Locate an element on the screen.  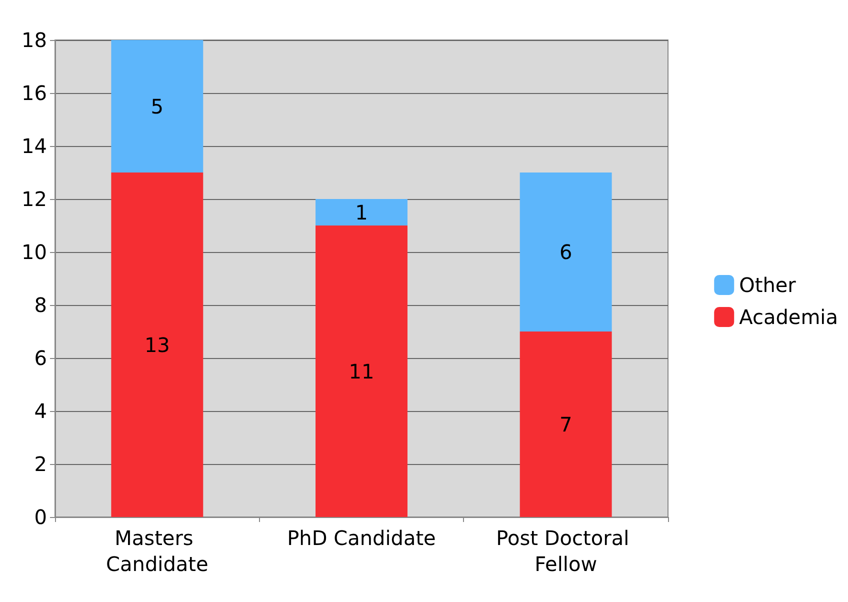
y-tick-label: 2 is located at coordinates (40, 464).